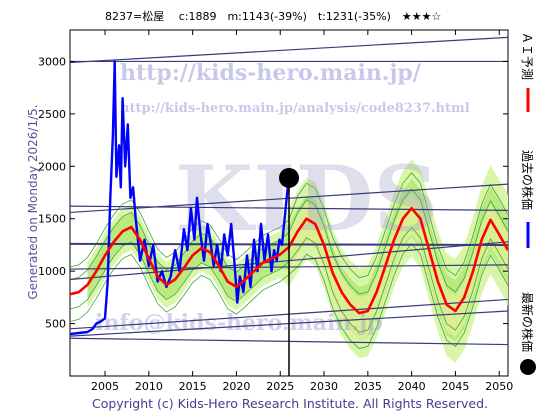  I want to click on y-tick-label: 1000, so click(52, 271).